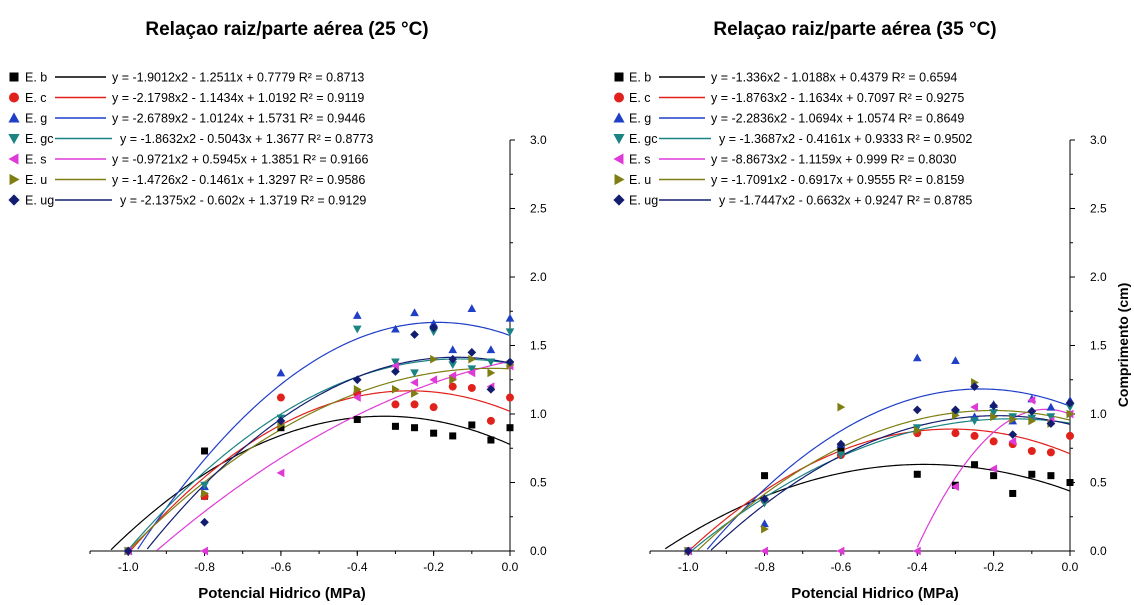 The height and width of the screenshot is (605, 1134). I want to click on y-tick-label-35c: 1.5, so click(1098, 346).